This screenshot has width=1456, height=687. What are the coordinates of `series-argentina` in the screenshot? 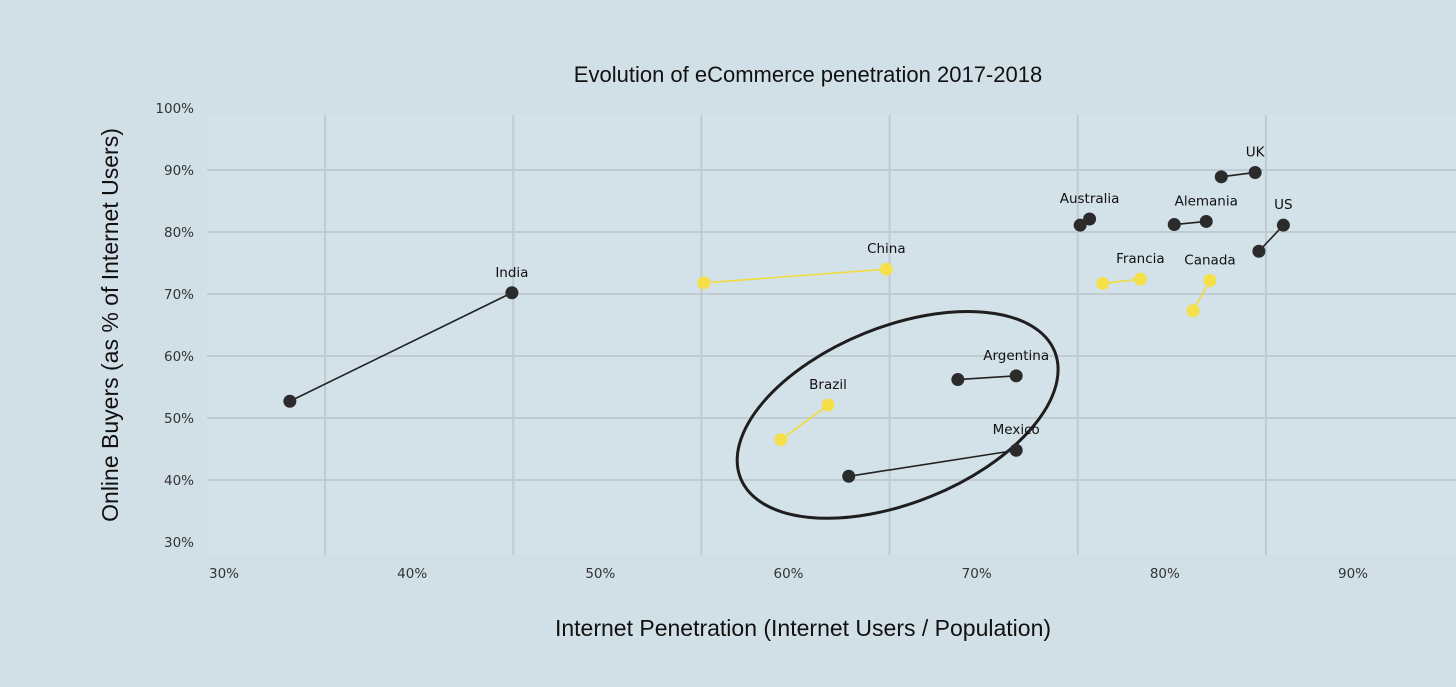 It's located at (987, 378).